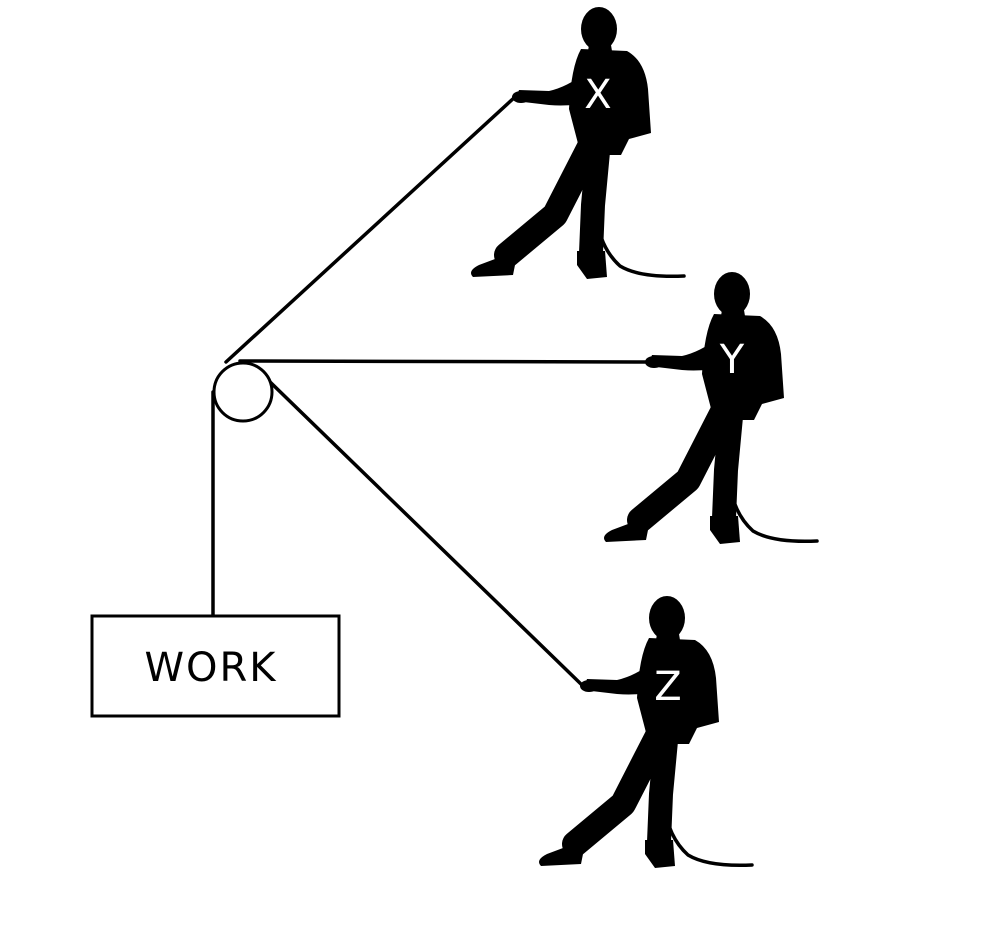 Image resolution: width=1007 pixels, height=931 pixels. What do you see at coordinates (708, 835) in the screenshot?
I see `puller-z-rope-tail` at bounding box center [708, 835].